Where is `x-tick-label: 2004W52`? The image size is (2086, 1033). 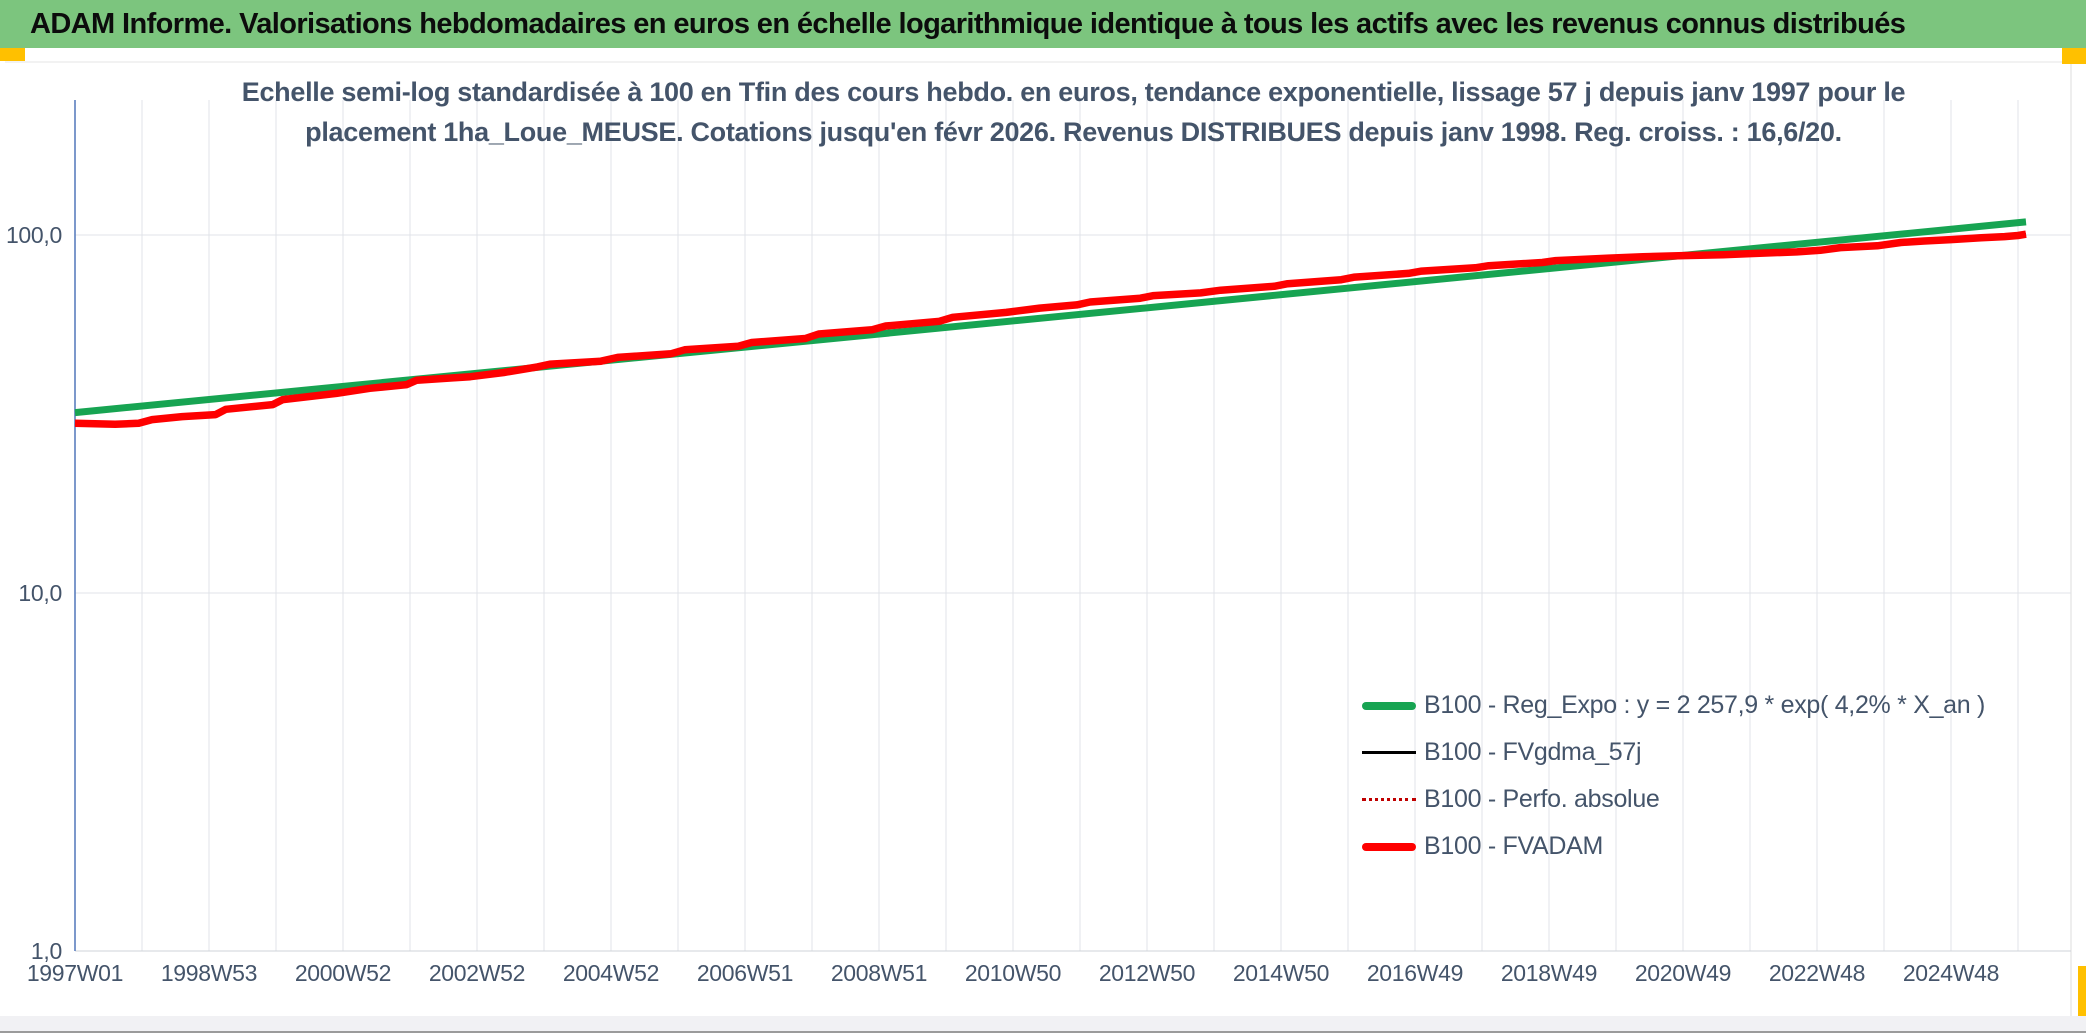
x-tick-label: 2004W52 is located at coordinates (611, 973).